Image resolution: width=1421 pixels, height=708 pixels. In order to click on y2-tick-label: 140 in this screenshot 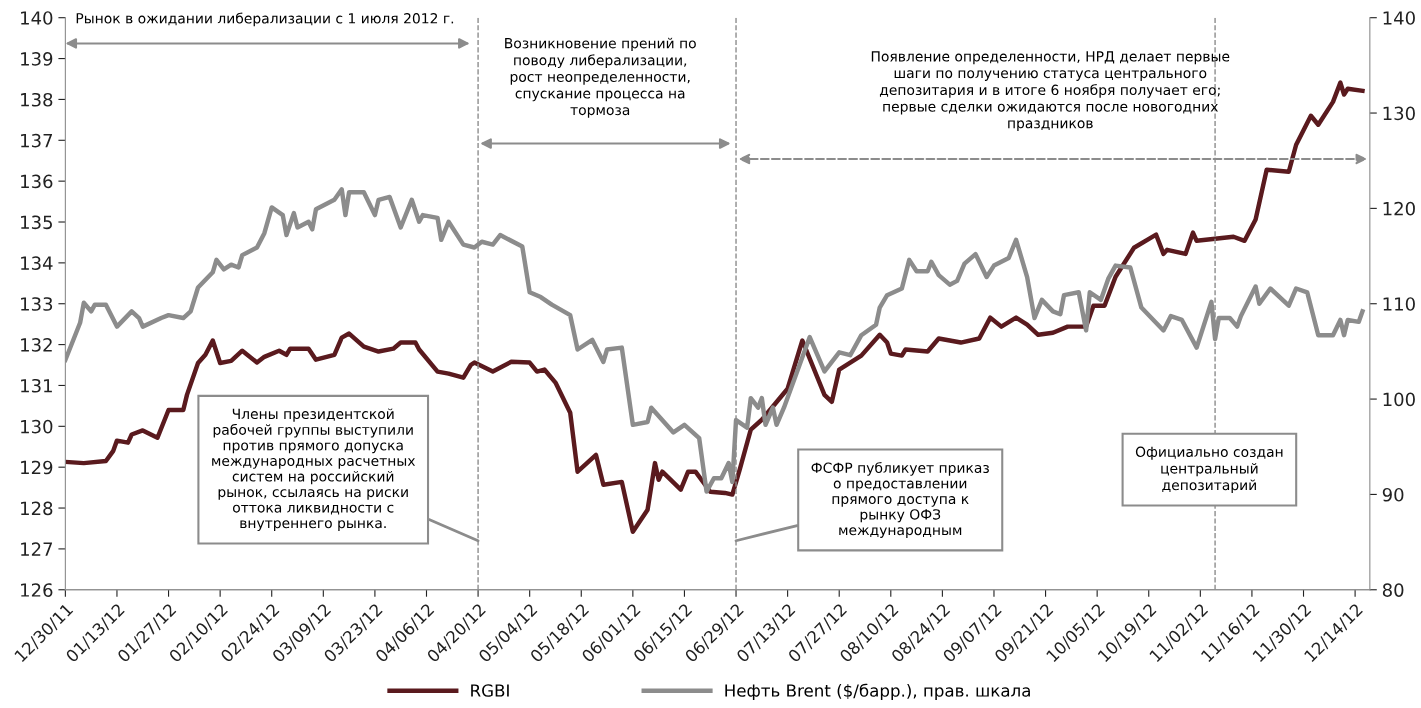, I will do `click(1399, 18)`.